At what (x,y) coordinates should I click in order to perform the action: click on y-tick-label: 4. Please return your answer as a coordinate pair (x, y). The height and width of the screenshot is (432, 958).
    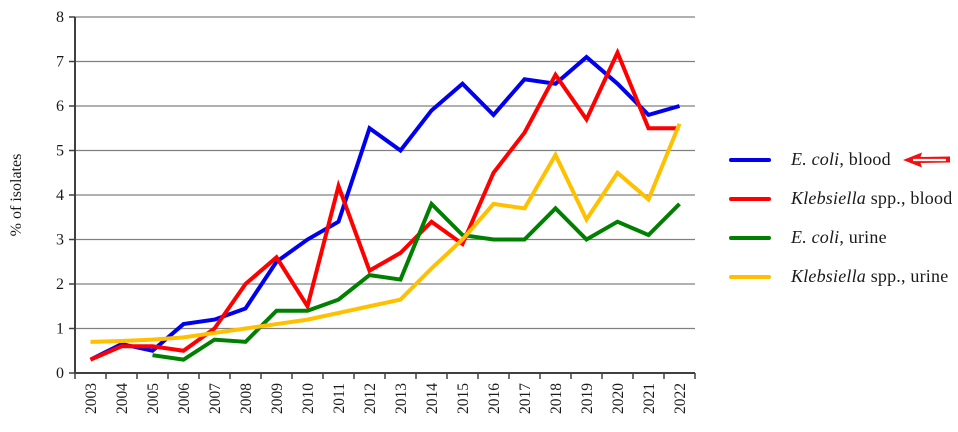
    Looking at the image, I should click on (60, 195).